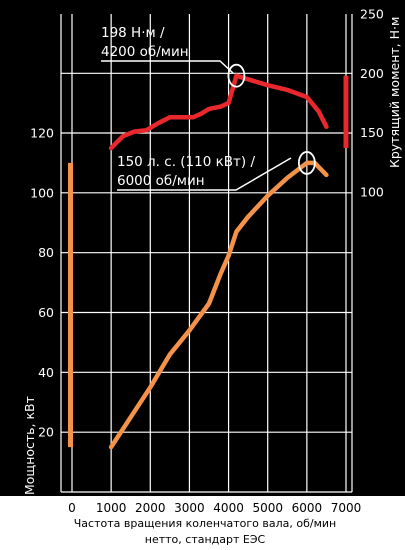 Image resolution: width=405 pixels, height=550 pixels. I want to click on y-right-tick-label: 200, so click(372, 73).